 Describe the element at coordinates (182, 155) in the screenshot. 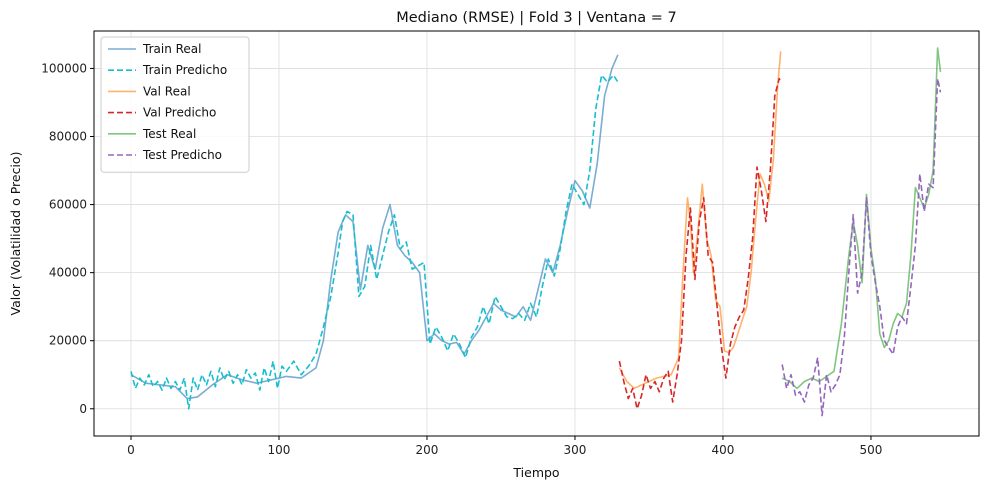

I see `legend-label: Test Predicho` at that location.